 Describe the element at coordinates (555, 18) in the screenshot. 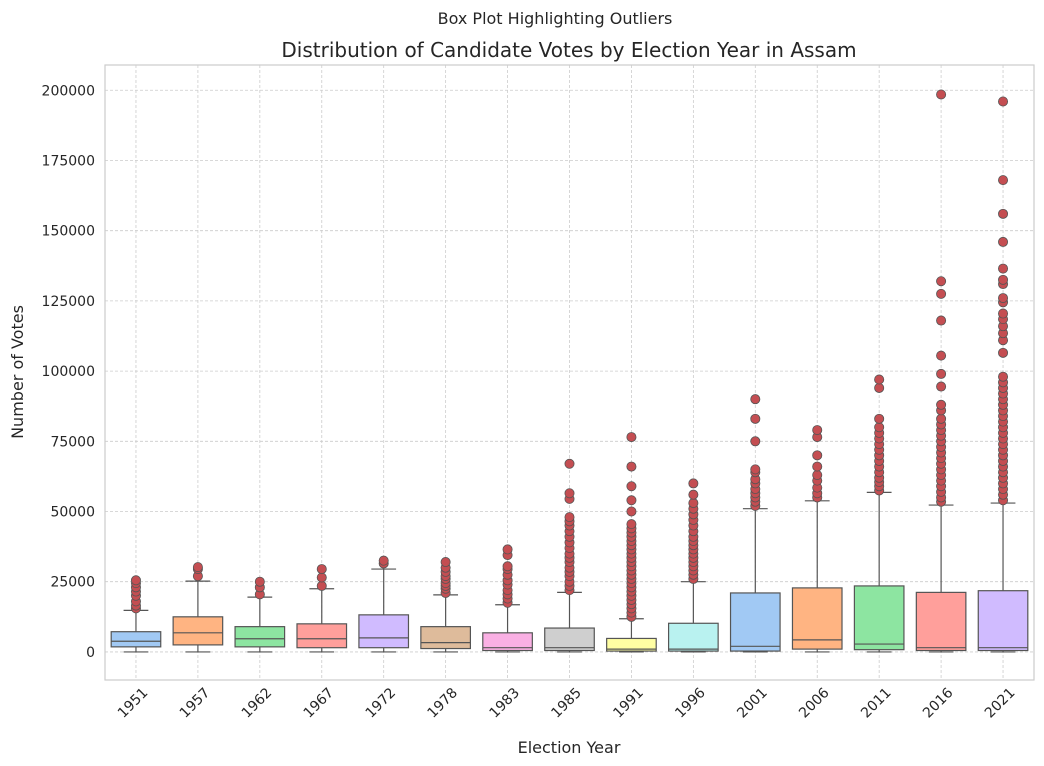

I see `chart-suptitle: Box Plot Highlighting Outliers` at that location.